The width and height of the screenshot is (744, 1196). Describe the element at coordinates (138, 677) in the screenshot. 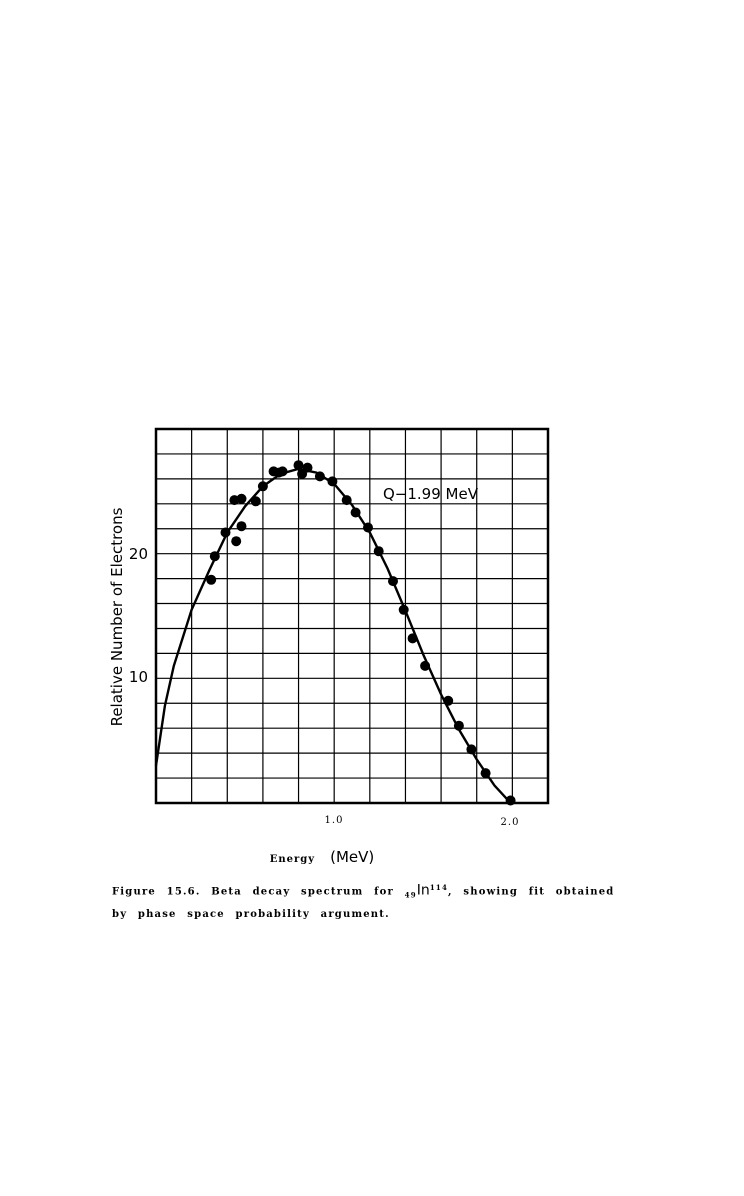

I see `y-tick-label-10: 10` at that location.